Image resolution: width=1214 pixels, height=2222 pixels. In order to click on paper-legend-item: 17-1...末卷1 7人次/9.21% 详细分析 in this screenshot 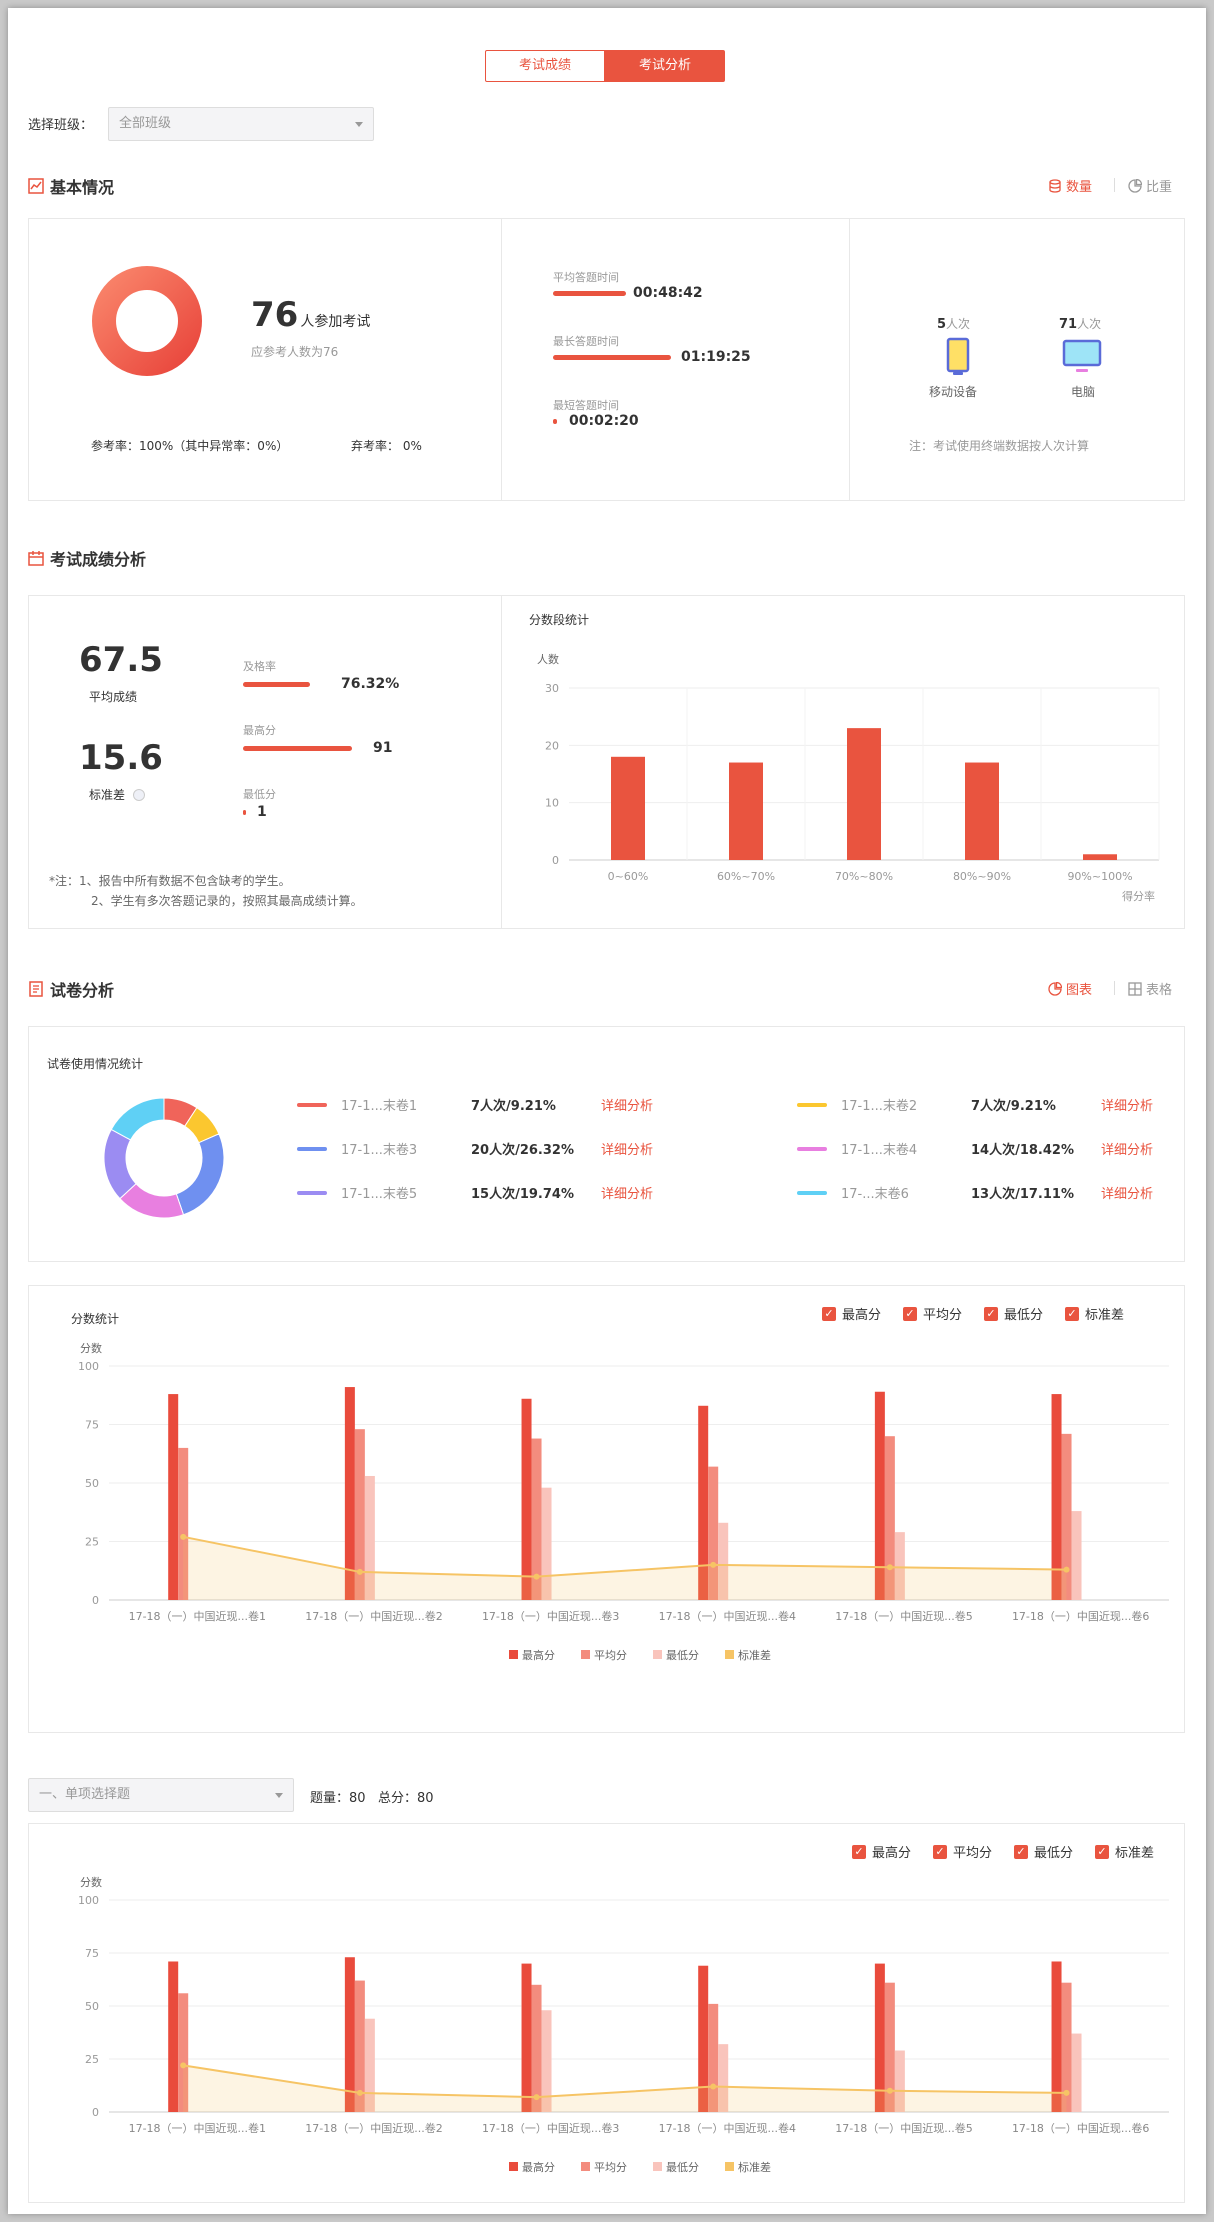, I will do `click(475, 1104)`.